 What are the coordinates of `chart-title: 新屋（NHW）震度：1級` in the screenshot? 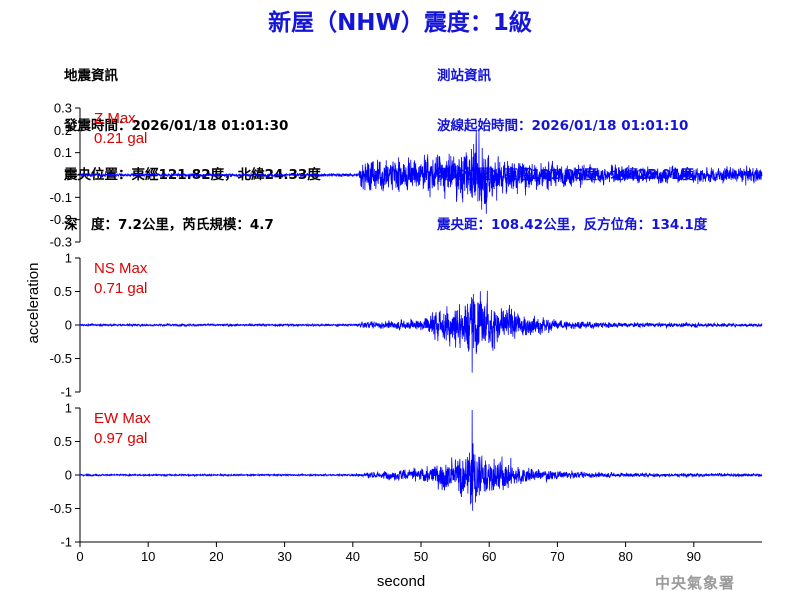 It's located at (400, 23).